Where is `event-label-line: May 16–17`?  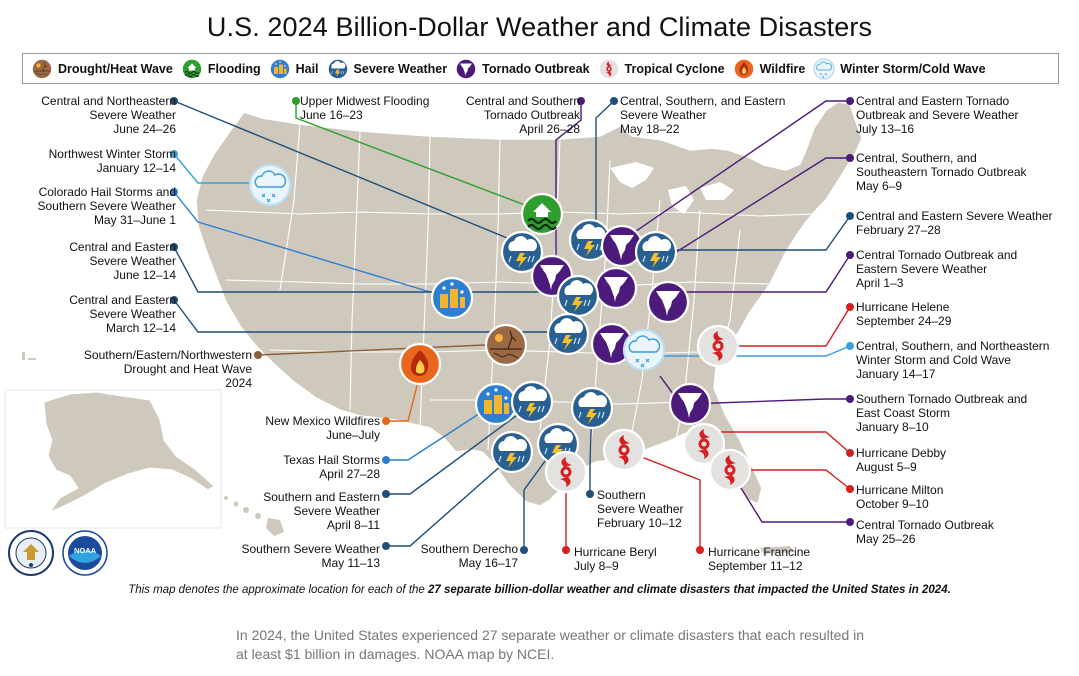
event-label-line: May 16–17 is located at coordinates (488, 563).